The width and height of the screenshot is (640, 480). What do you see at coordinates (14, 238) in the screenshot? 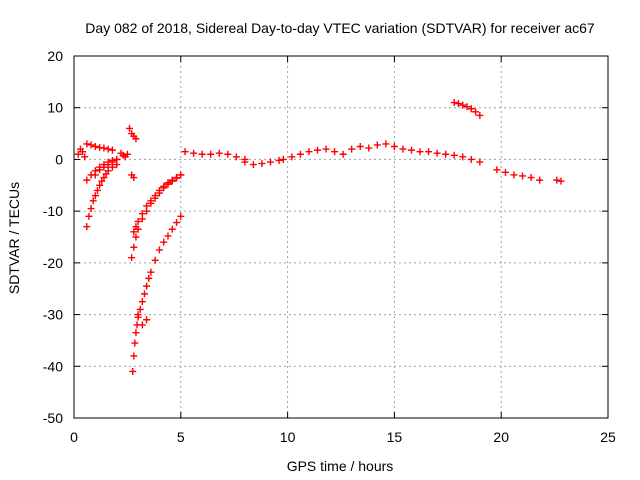
I see `y-axis-title: SDTVAR / TECUs` at bounding box center [14, 238].